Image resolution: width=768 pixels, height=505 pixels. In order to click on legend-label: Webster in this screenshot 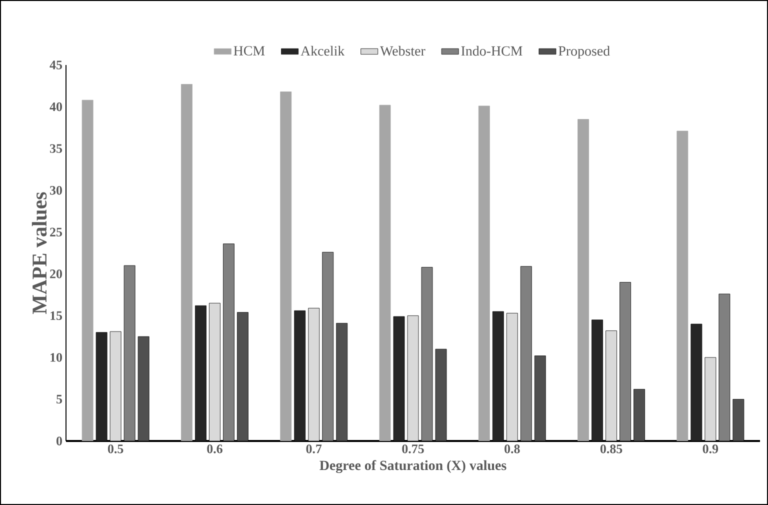, I will do `click(403, 51)`.